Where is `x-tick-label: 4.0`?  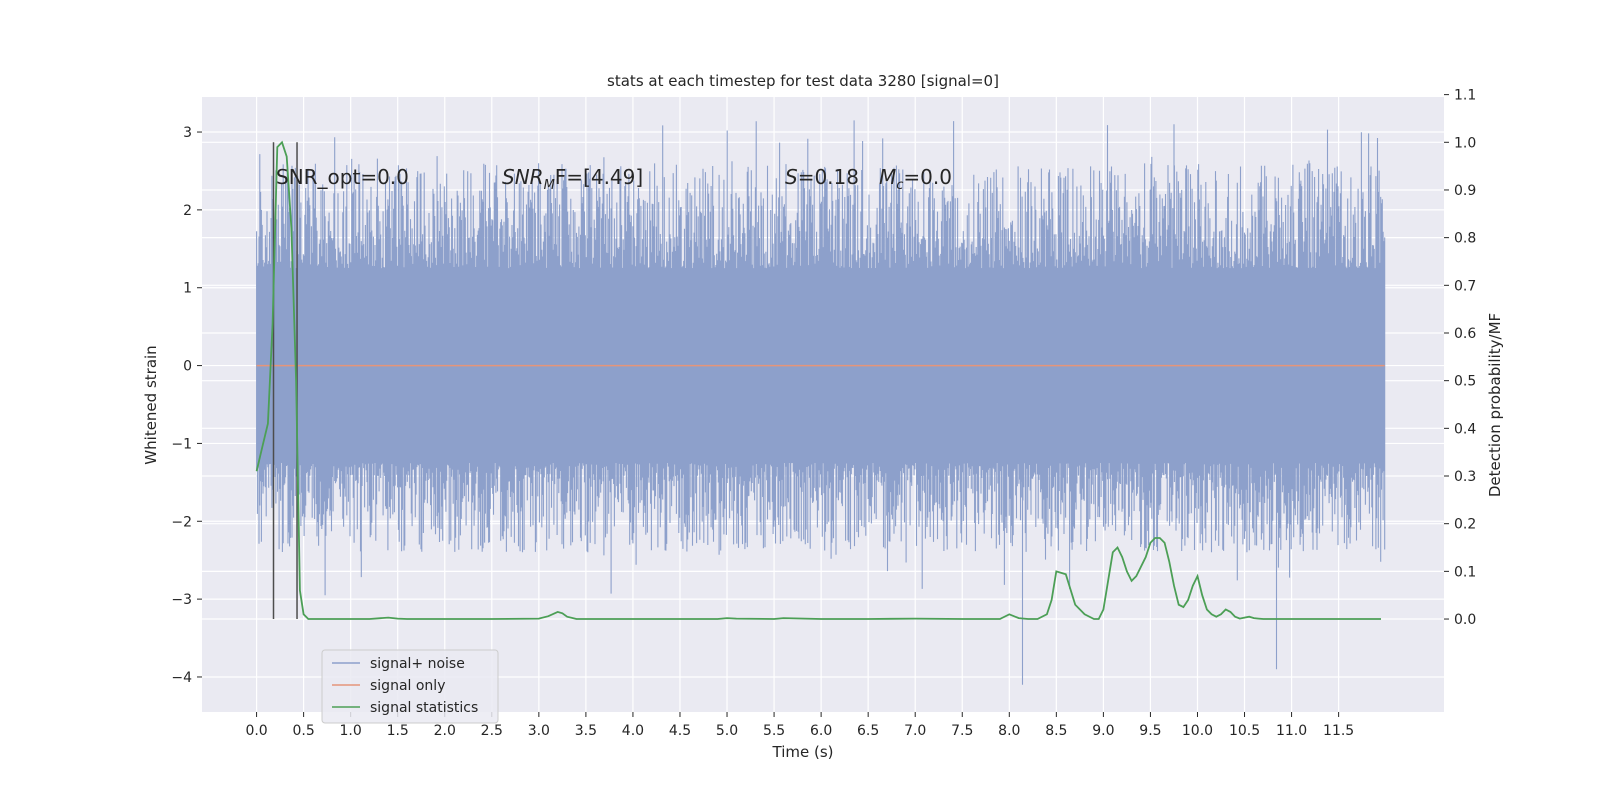 x-tick-label: 4.0 is located at coordinates (633, 731).